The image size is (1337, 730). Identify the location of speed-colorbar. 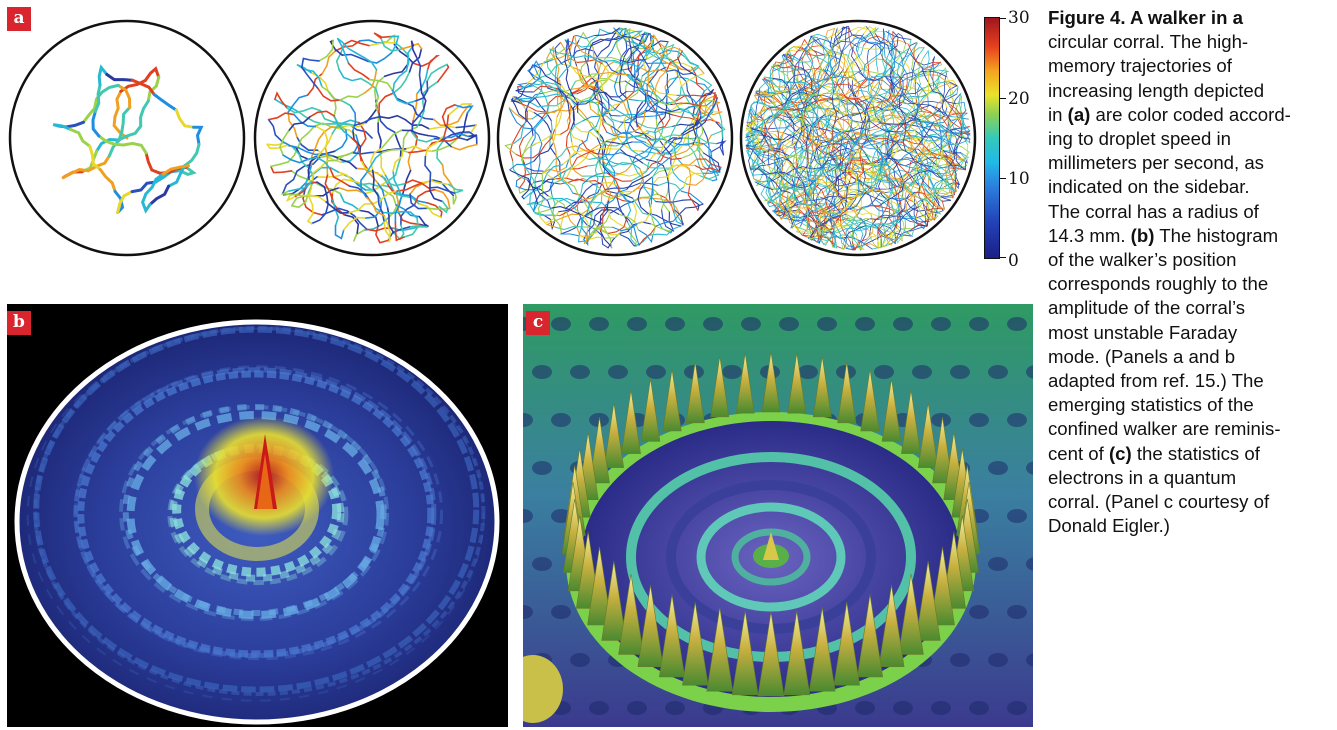
(992, 138).